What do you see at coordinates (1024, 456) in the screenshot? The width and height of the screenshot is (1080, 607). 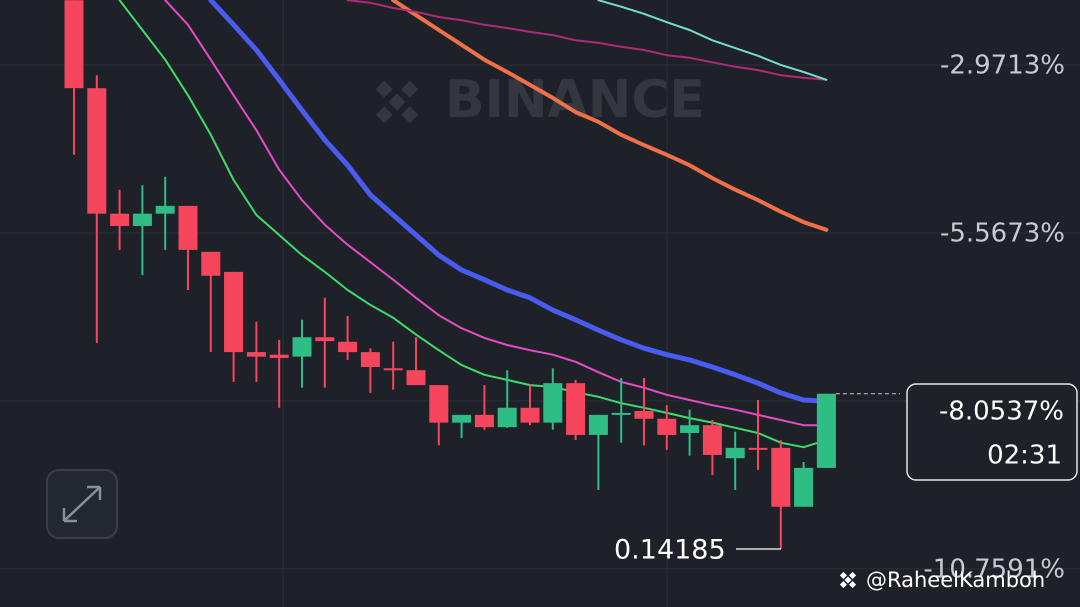 I see `countdown: 02:31` at bounding box center [1024, 456].